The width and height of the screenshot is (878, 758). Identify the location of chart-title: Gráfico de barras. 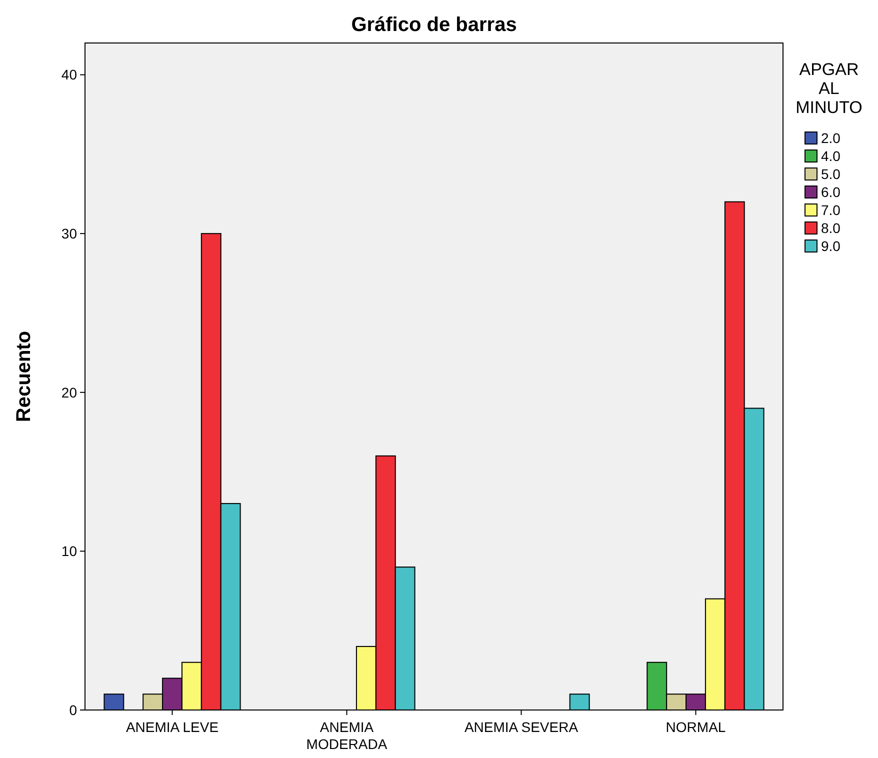
(434, 25).